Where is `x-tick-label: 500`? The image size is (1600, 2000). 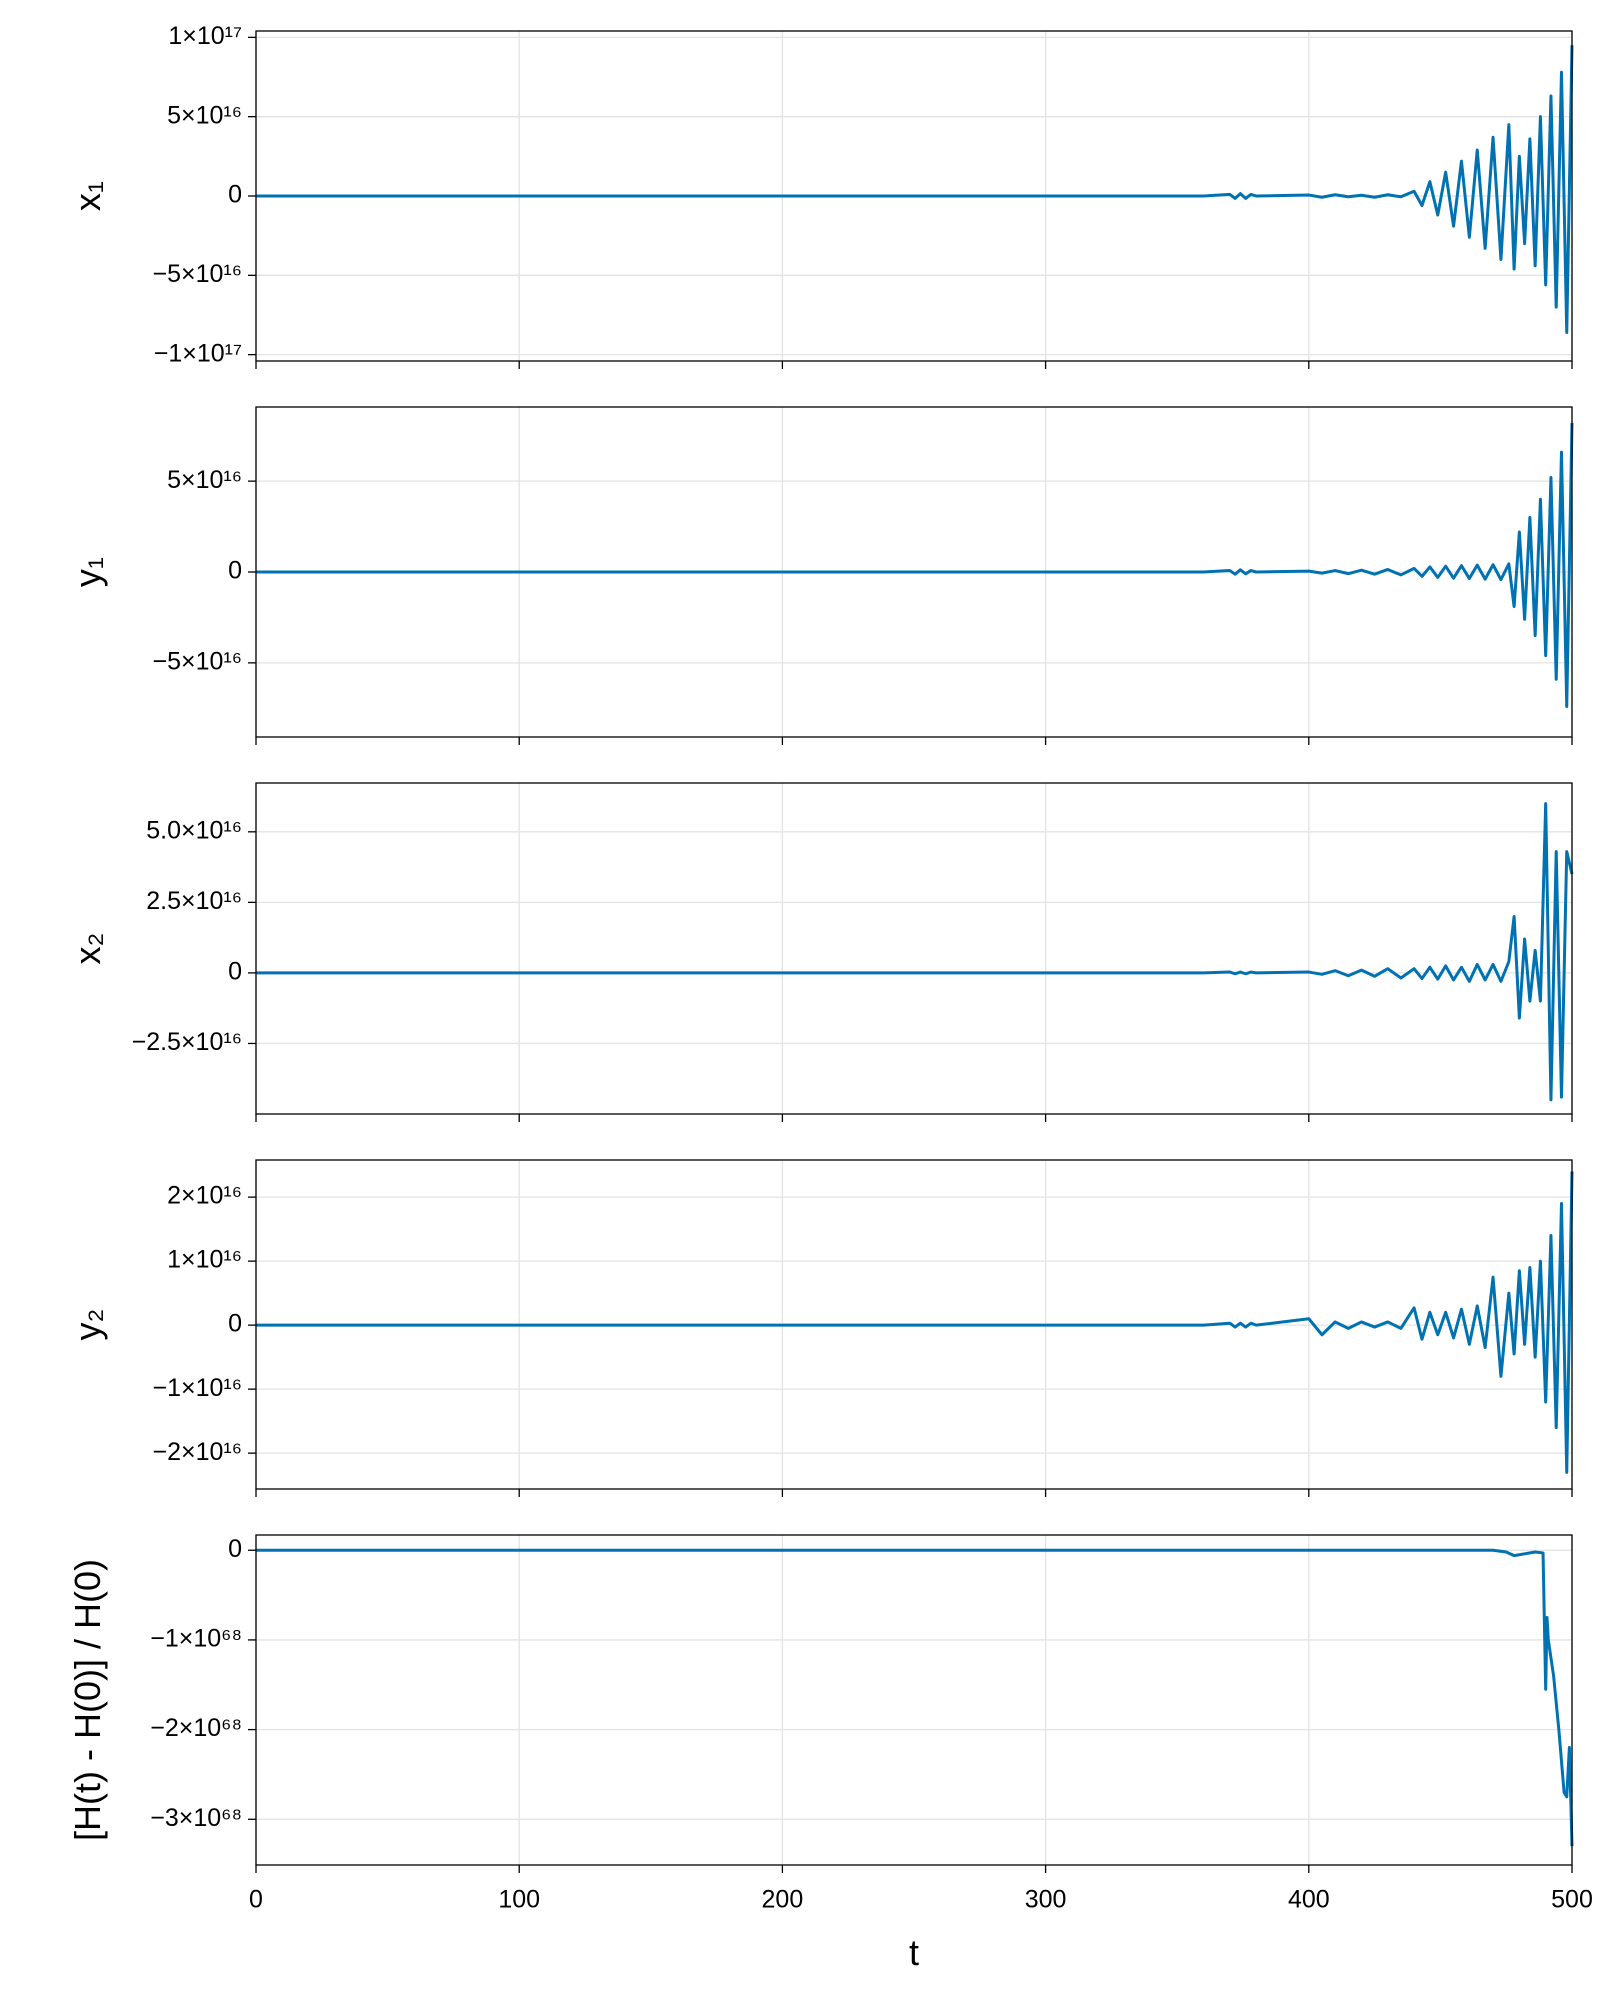
x-tick-label: 500 is located at coordinates (1572, 1900).